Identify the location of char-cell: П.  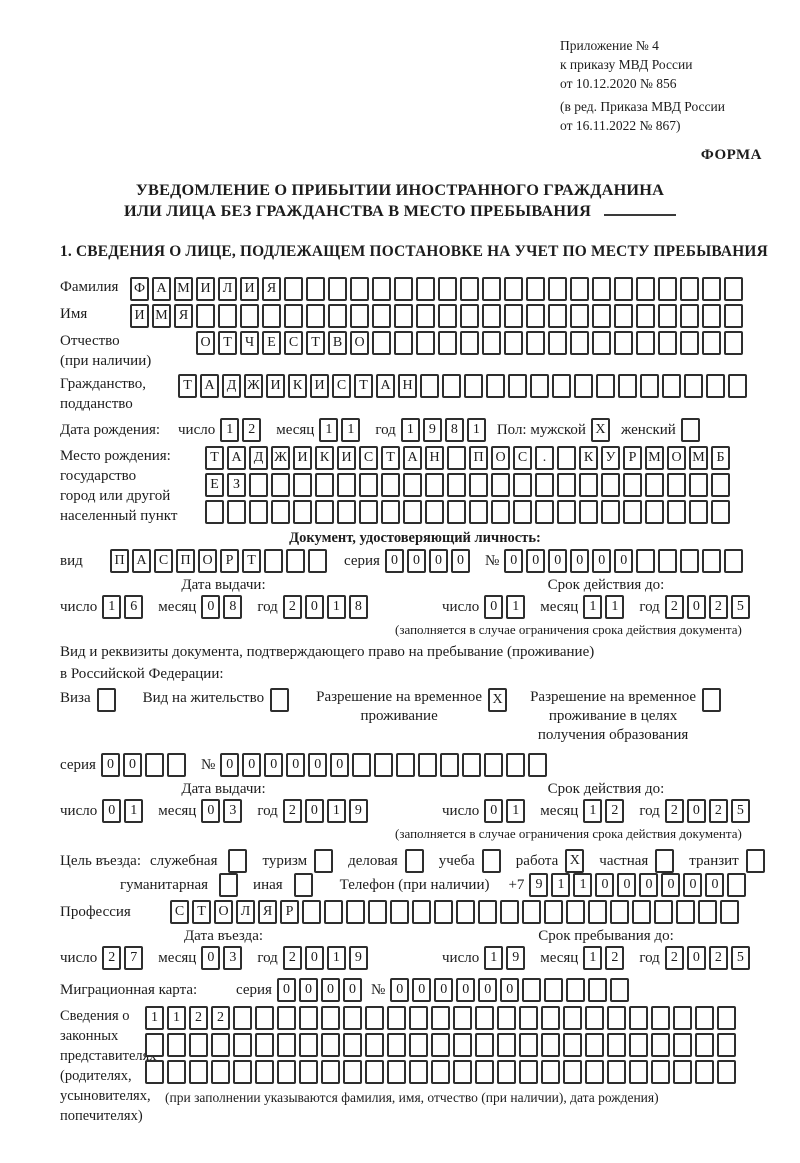
(478, 458).